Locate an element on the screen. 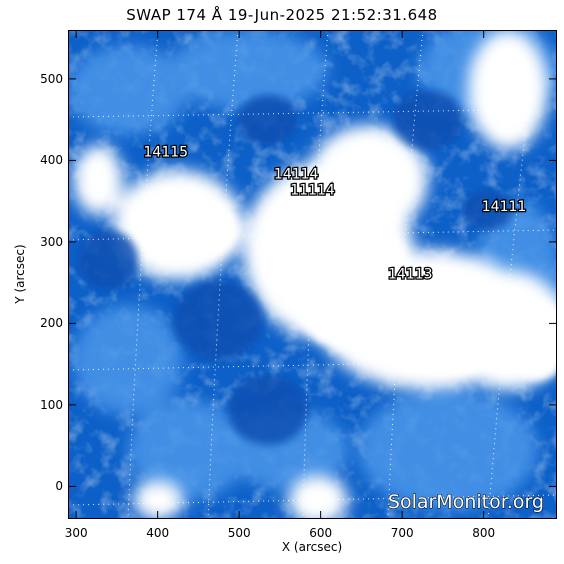 The height and width of the screenshot is (564, 564). x-tick-label: 700 is located at coordinates (402, 533).